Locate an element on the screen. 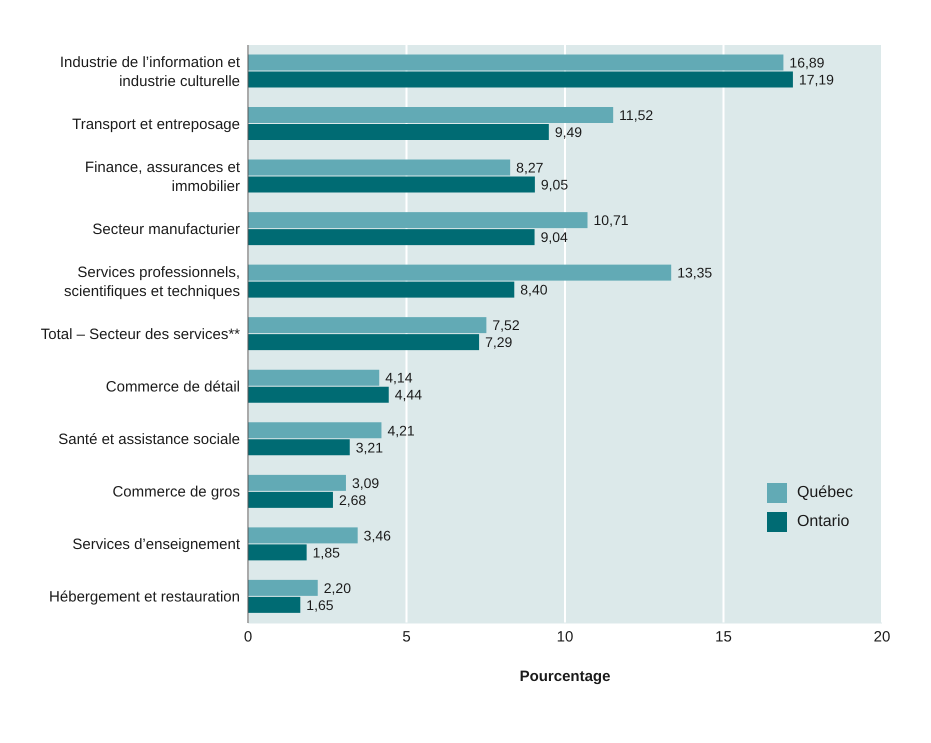  y-tick-label: Services d’enseignement is located at coordinates (156, 544).